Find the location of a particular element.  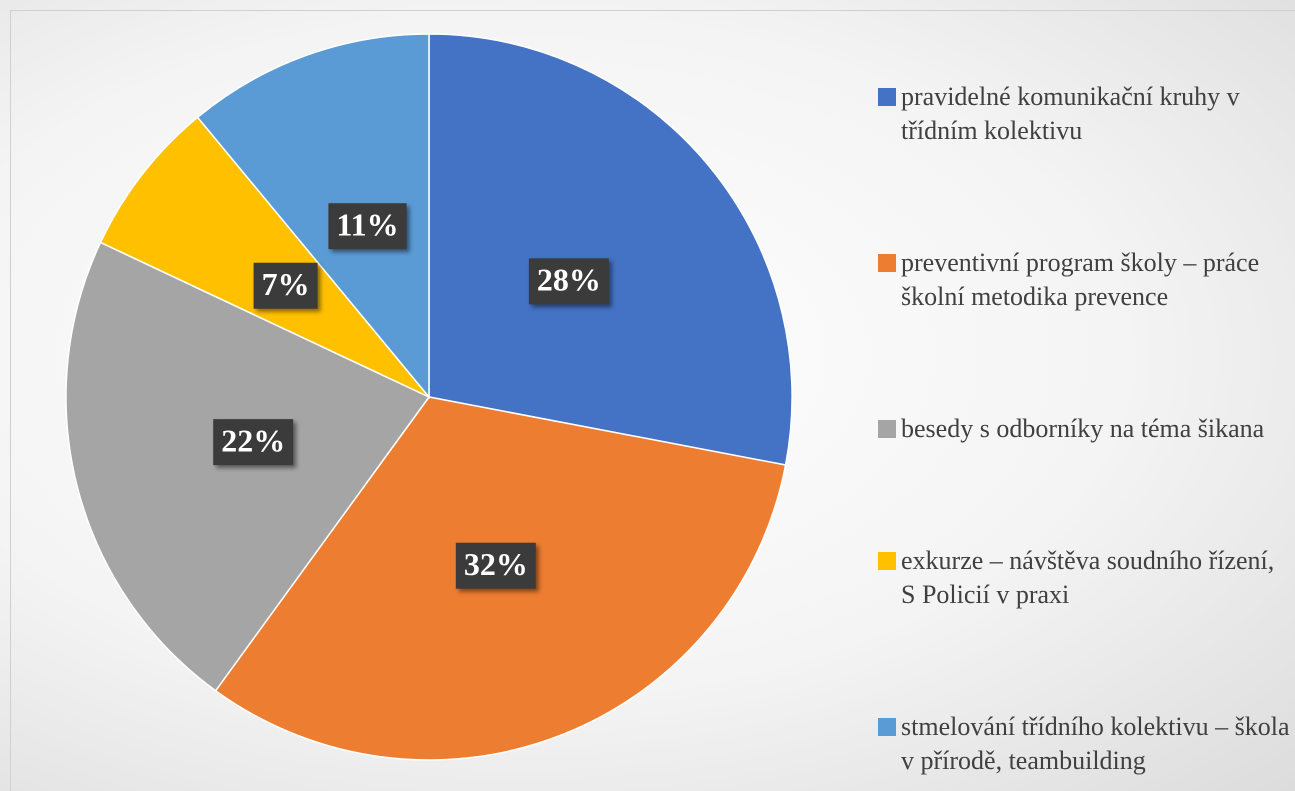

data-label: 22% is located at coordinates (253, 442).